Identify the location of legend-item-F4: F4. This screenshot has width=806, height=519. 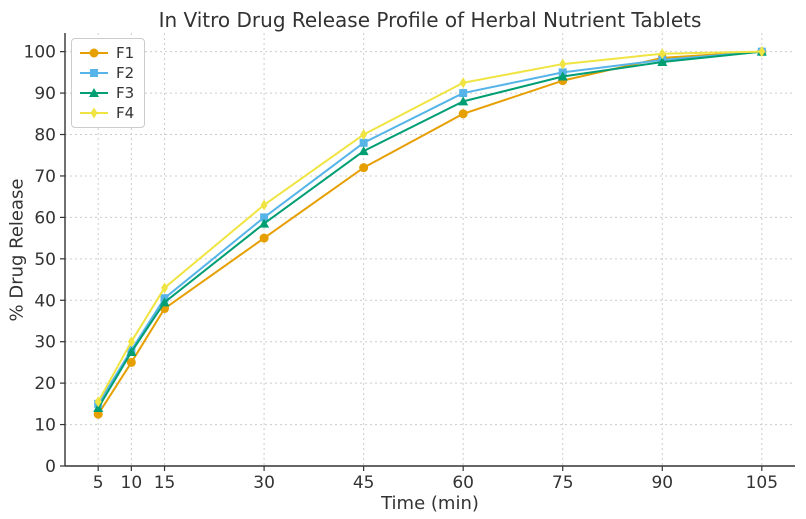
(106, 113).